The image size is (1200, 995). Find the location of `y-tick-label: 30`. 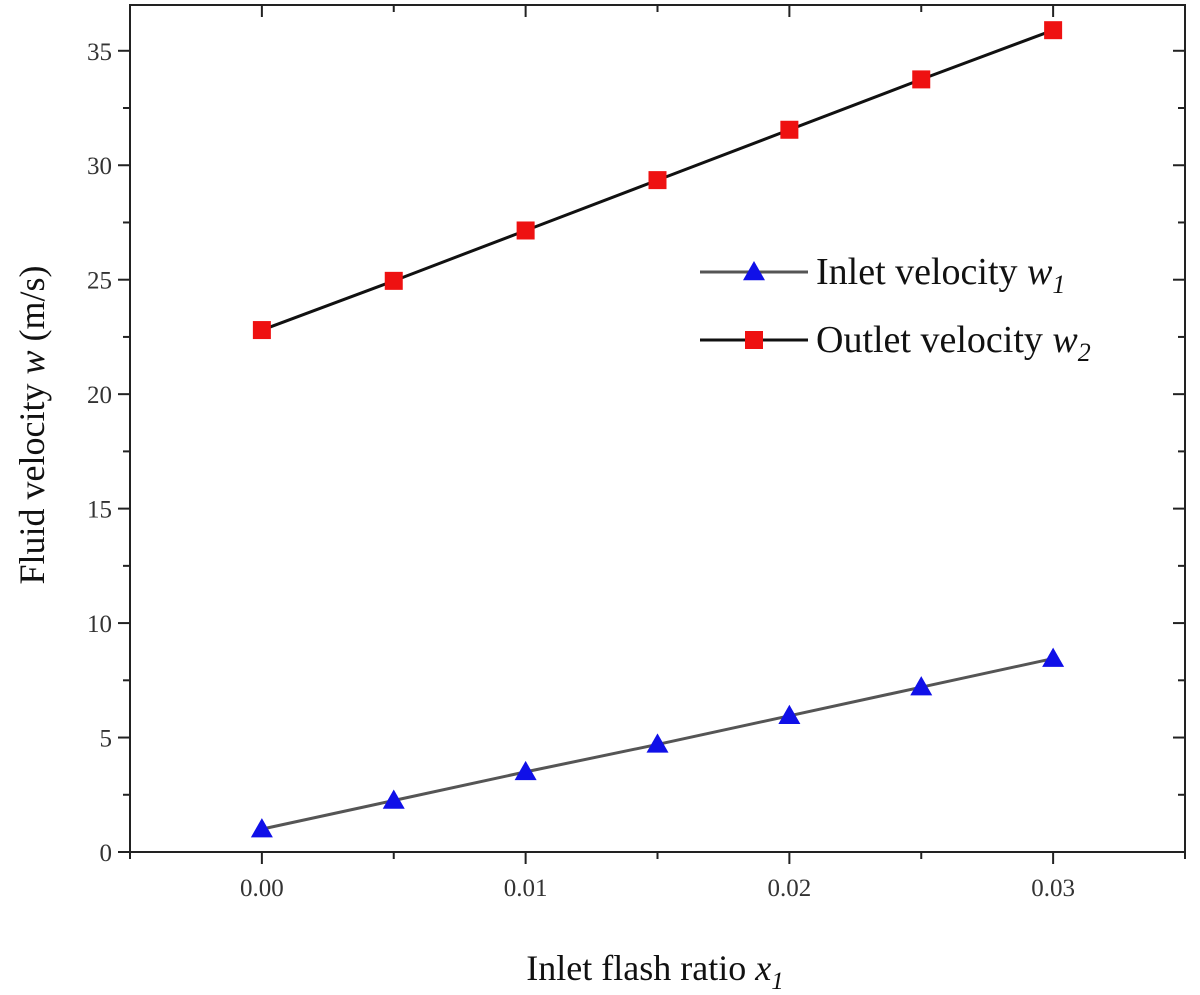

y-tick-label: 30 is located at coordinates (99, 166).